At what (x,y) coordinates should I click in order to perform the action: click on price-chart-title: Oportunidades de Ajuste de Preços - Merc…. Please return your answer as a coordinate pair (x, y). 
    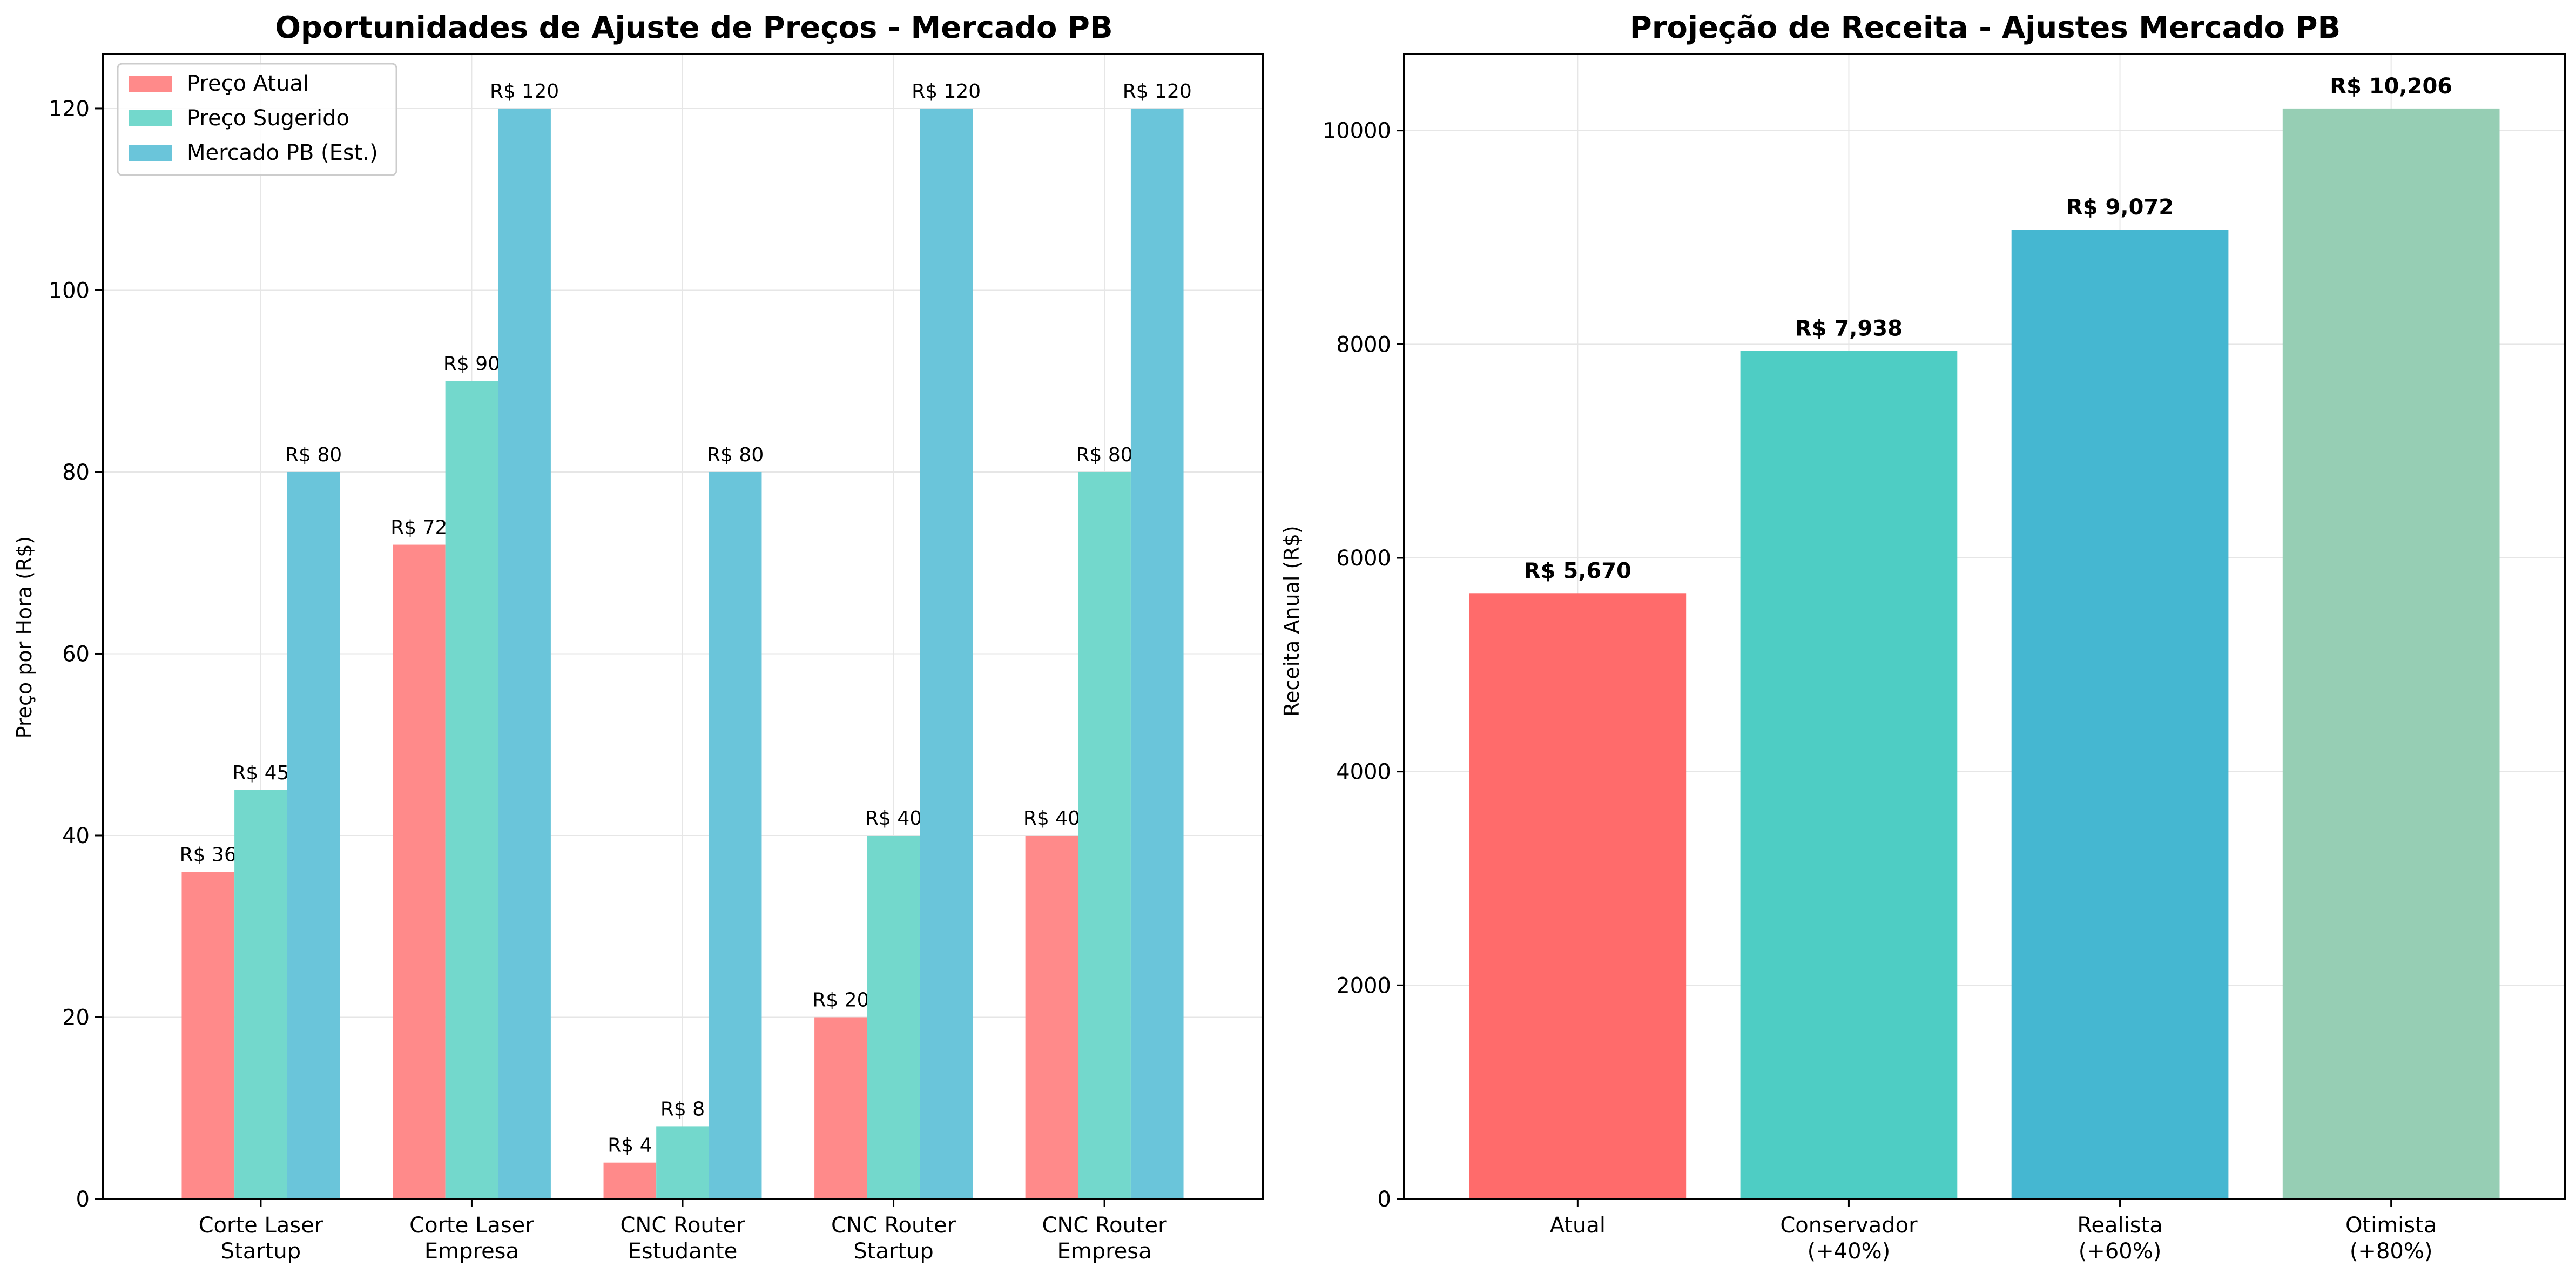
    Looking at the image, I should click on (693, 27).